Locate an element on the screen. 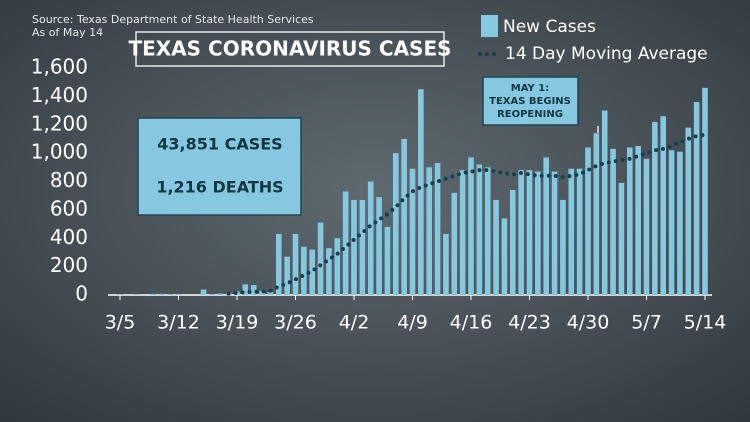 The height and width of the screenshot is (422, 750). y-tick-label: 0 is located at coordinates (81, 294).